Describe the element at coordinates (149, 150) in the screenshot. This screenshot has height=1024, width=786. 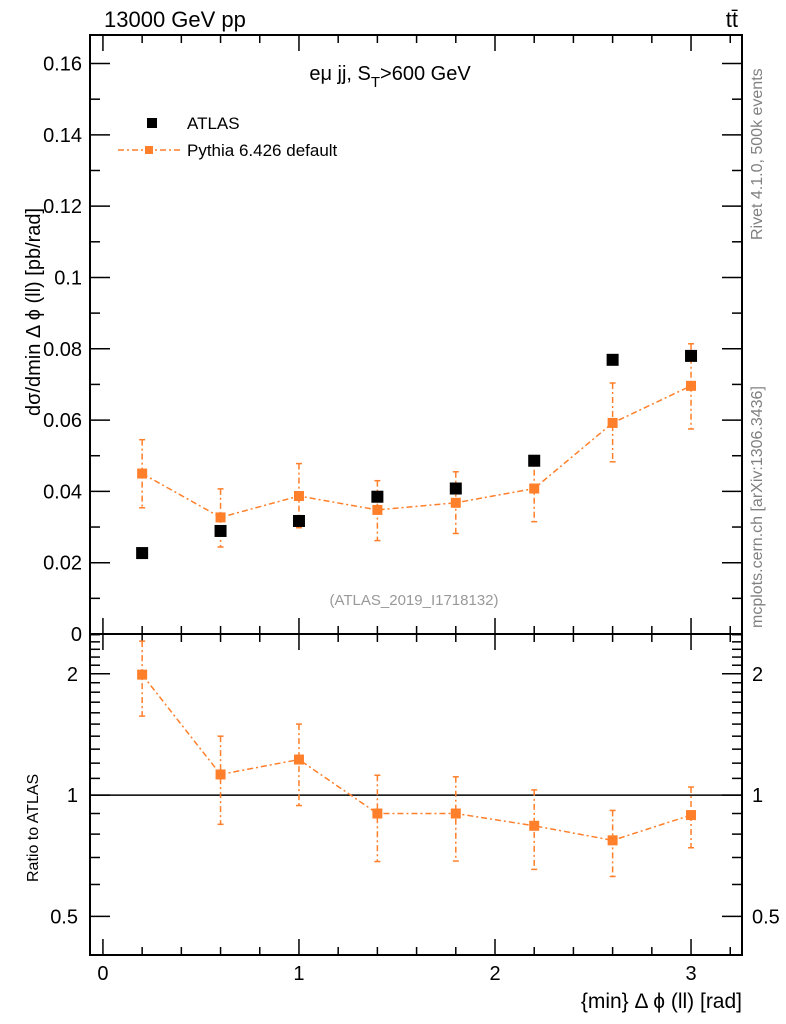
I see `legend-pythia-marker` at that location.